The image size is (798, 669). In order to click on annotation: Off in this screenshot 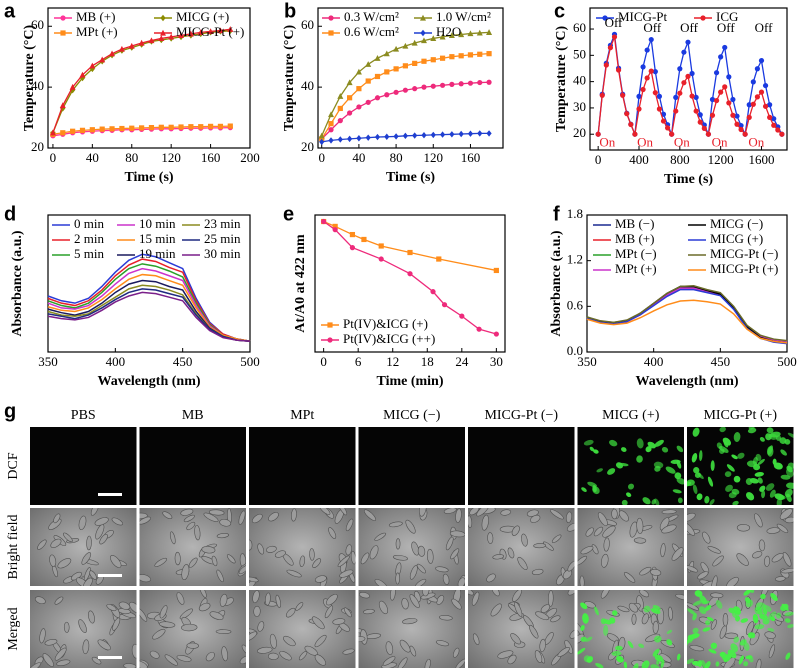, I will do `click(614, 22)`.